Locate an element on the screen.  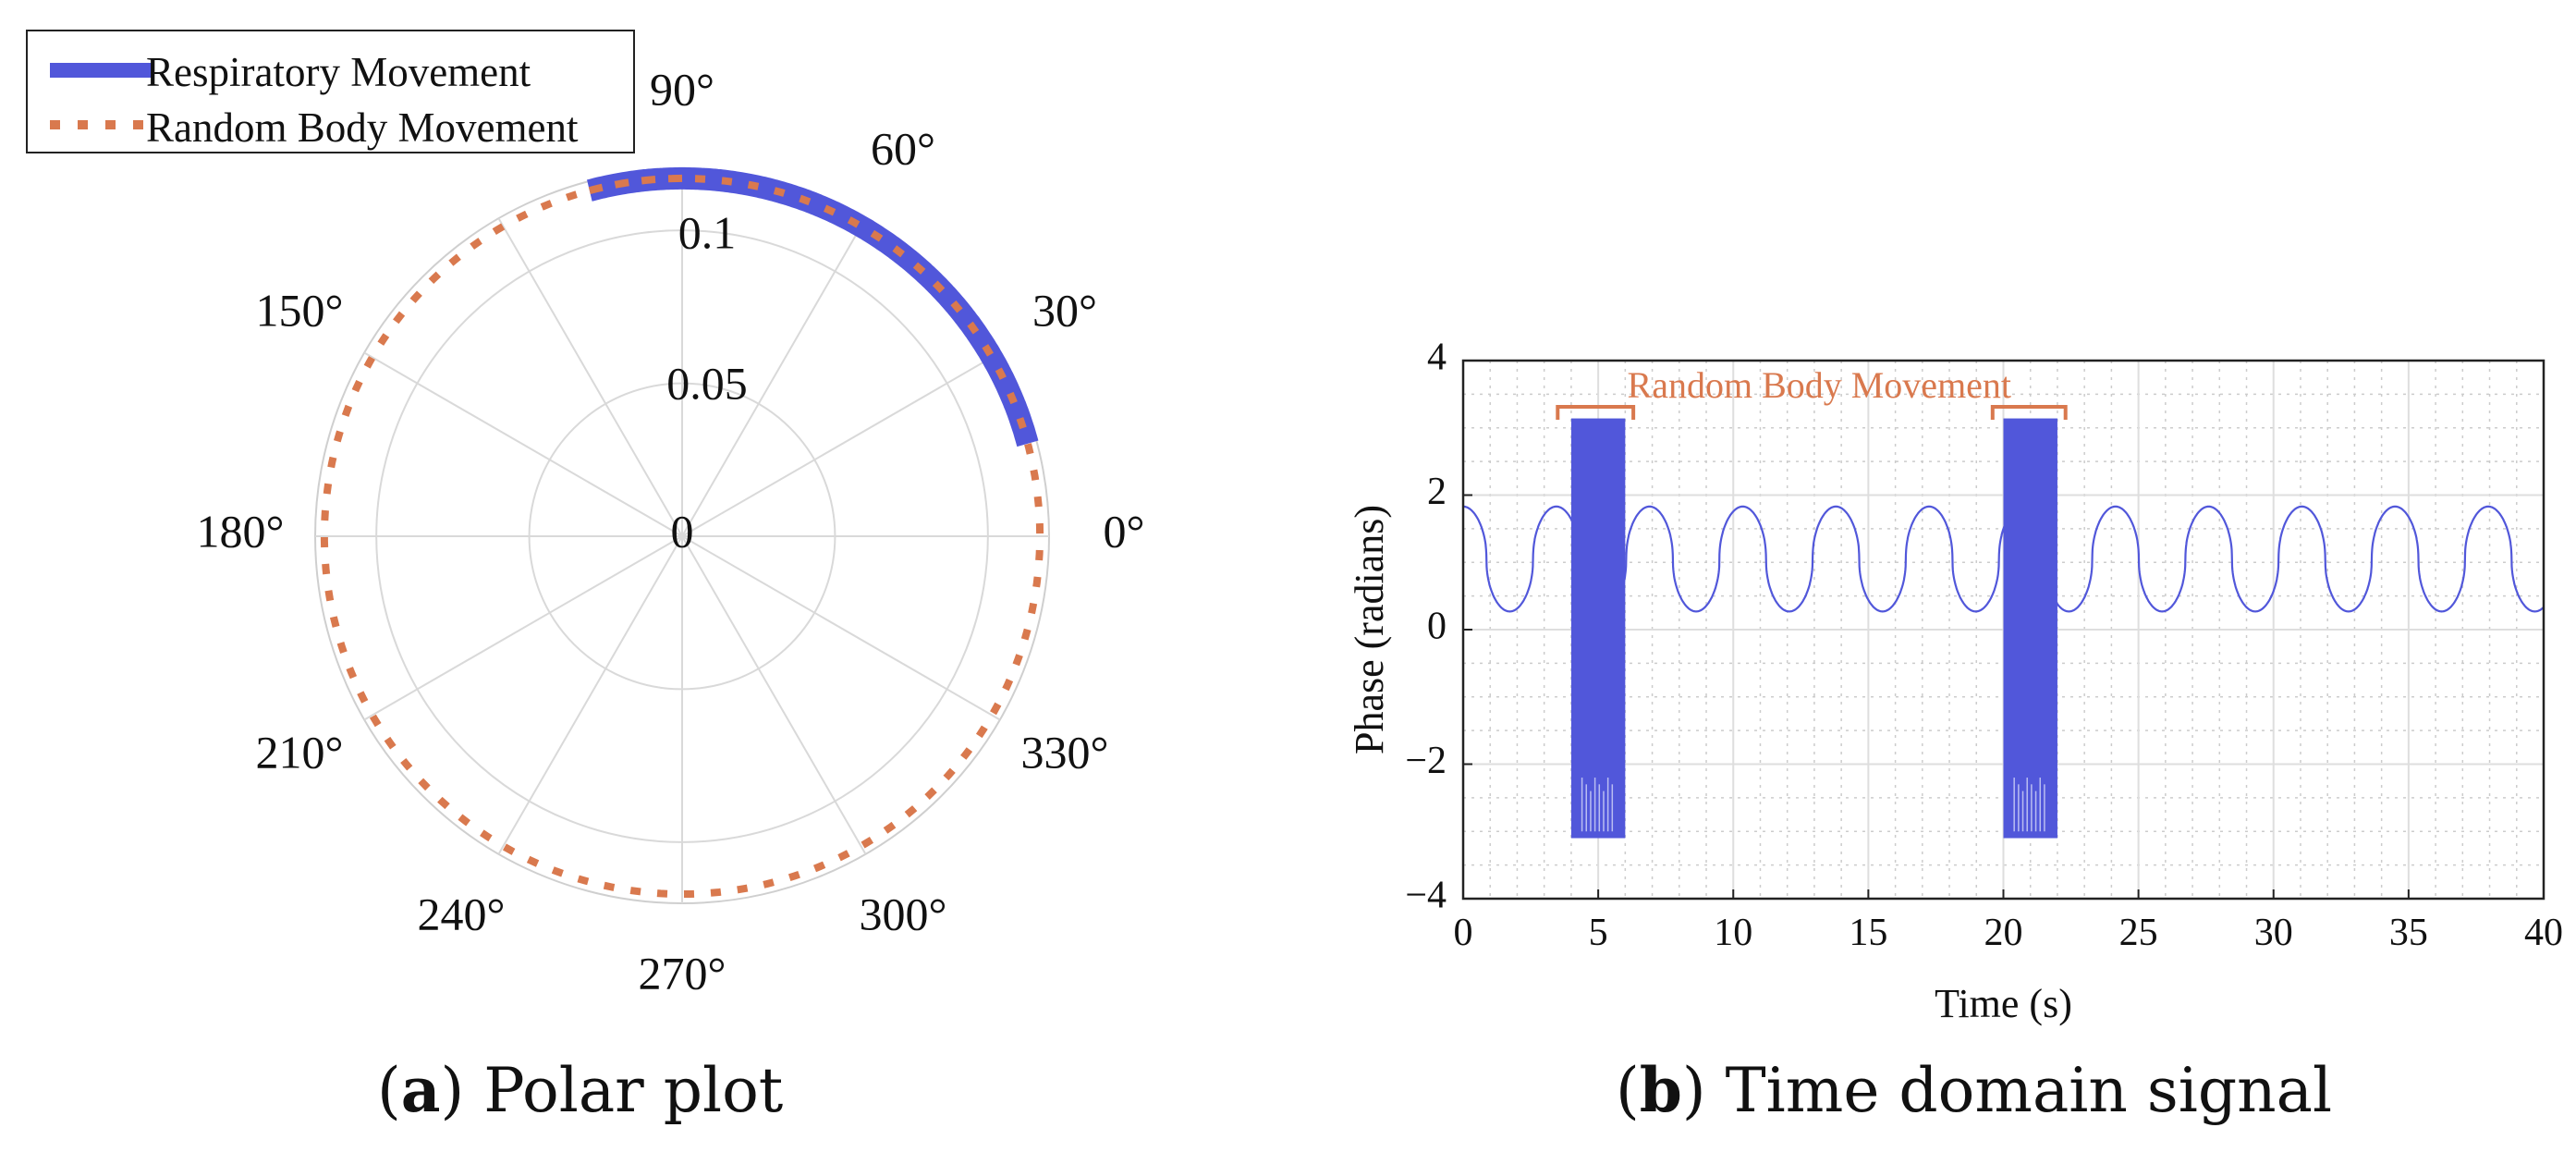
caption-b-text: Time domain signal is located at coordinates (2029, 1091).